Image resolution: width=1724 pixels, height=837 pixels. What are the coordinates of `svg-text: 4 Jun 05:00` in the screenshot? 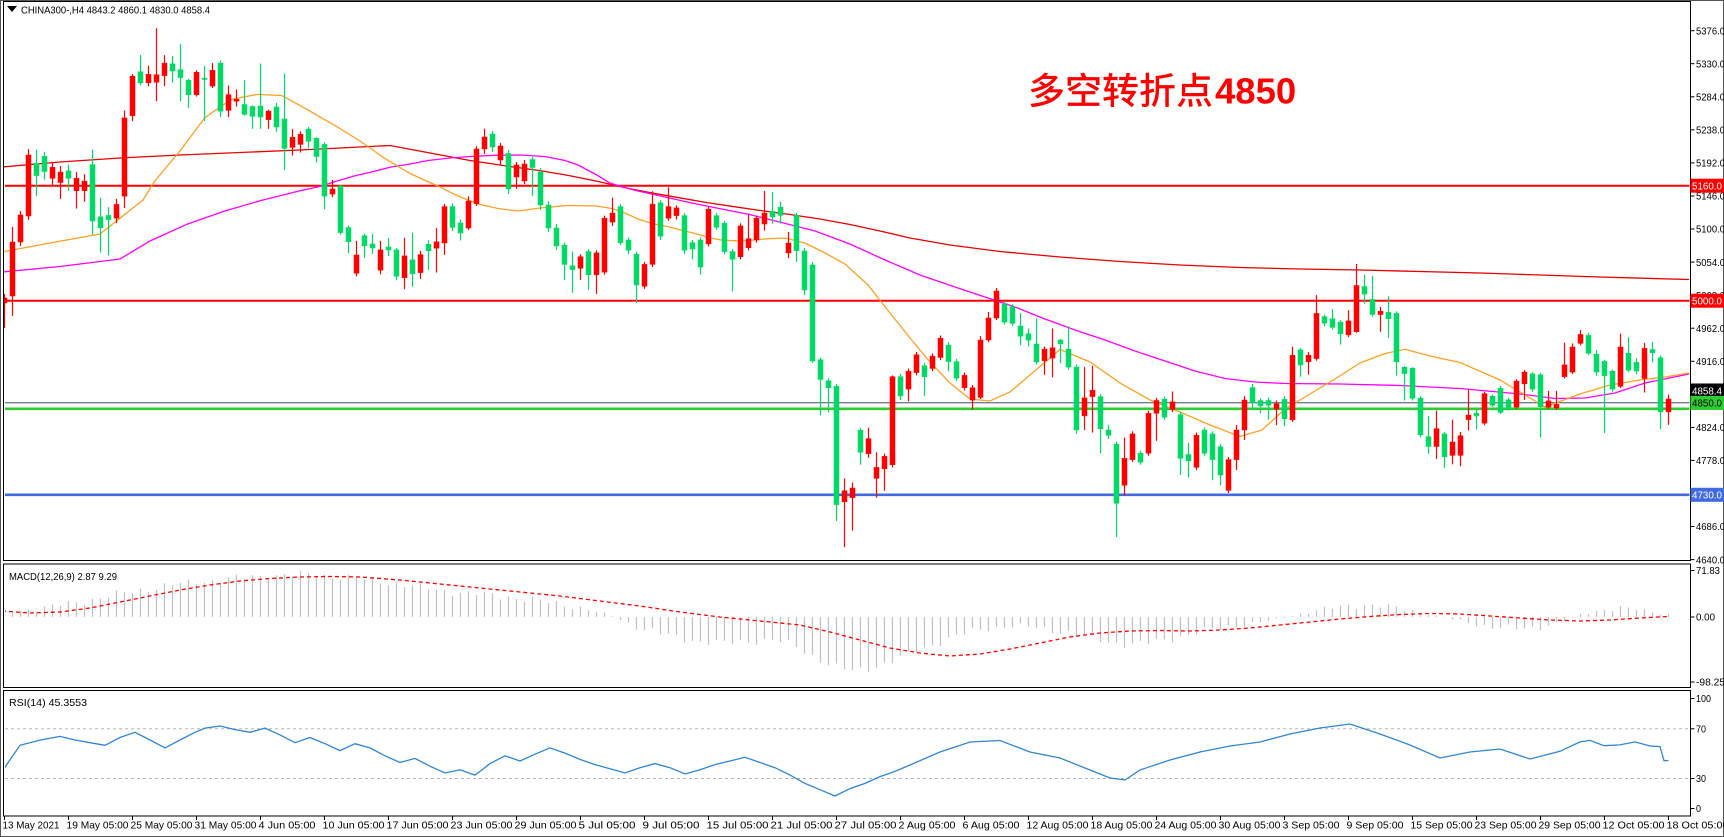 It's located at (287, 826).